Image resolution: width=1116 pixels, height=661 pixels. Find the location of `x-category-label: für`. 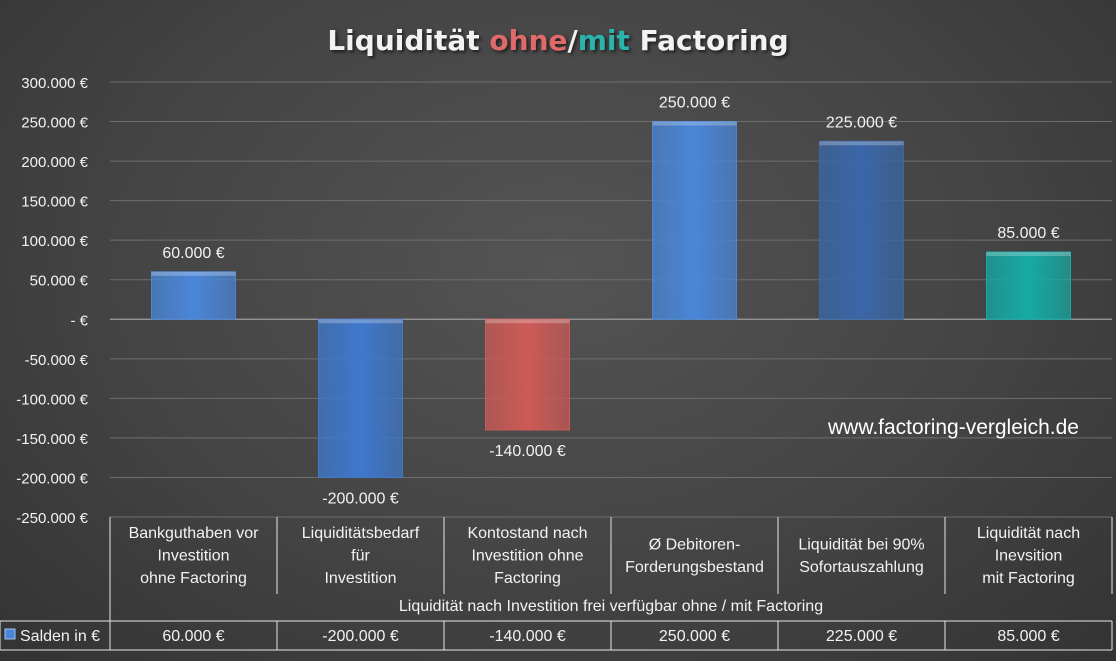

x-category-label: für is located at coordinates (360, 556).